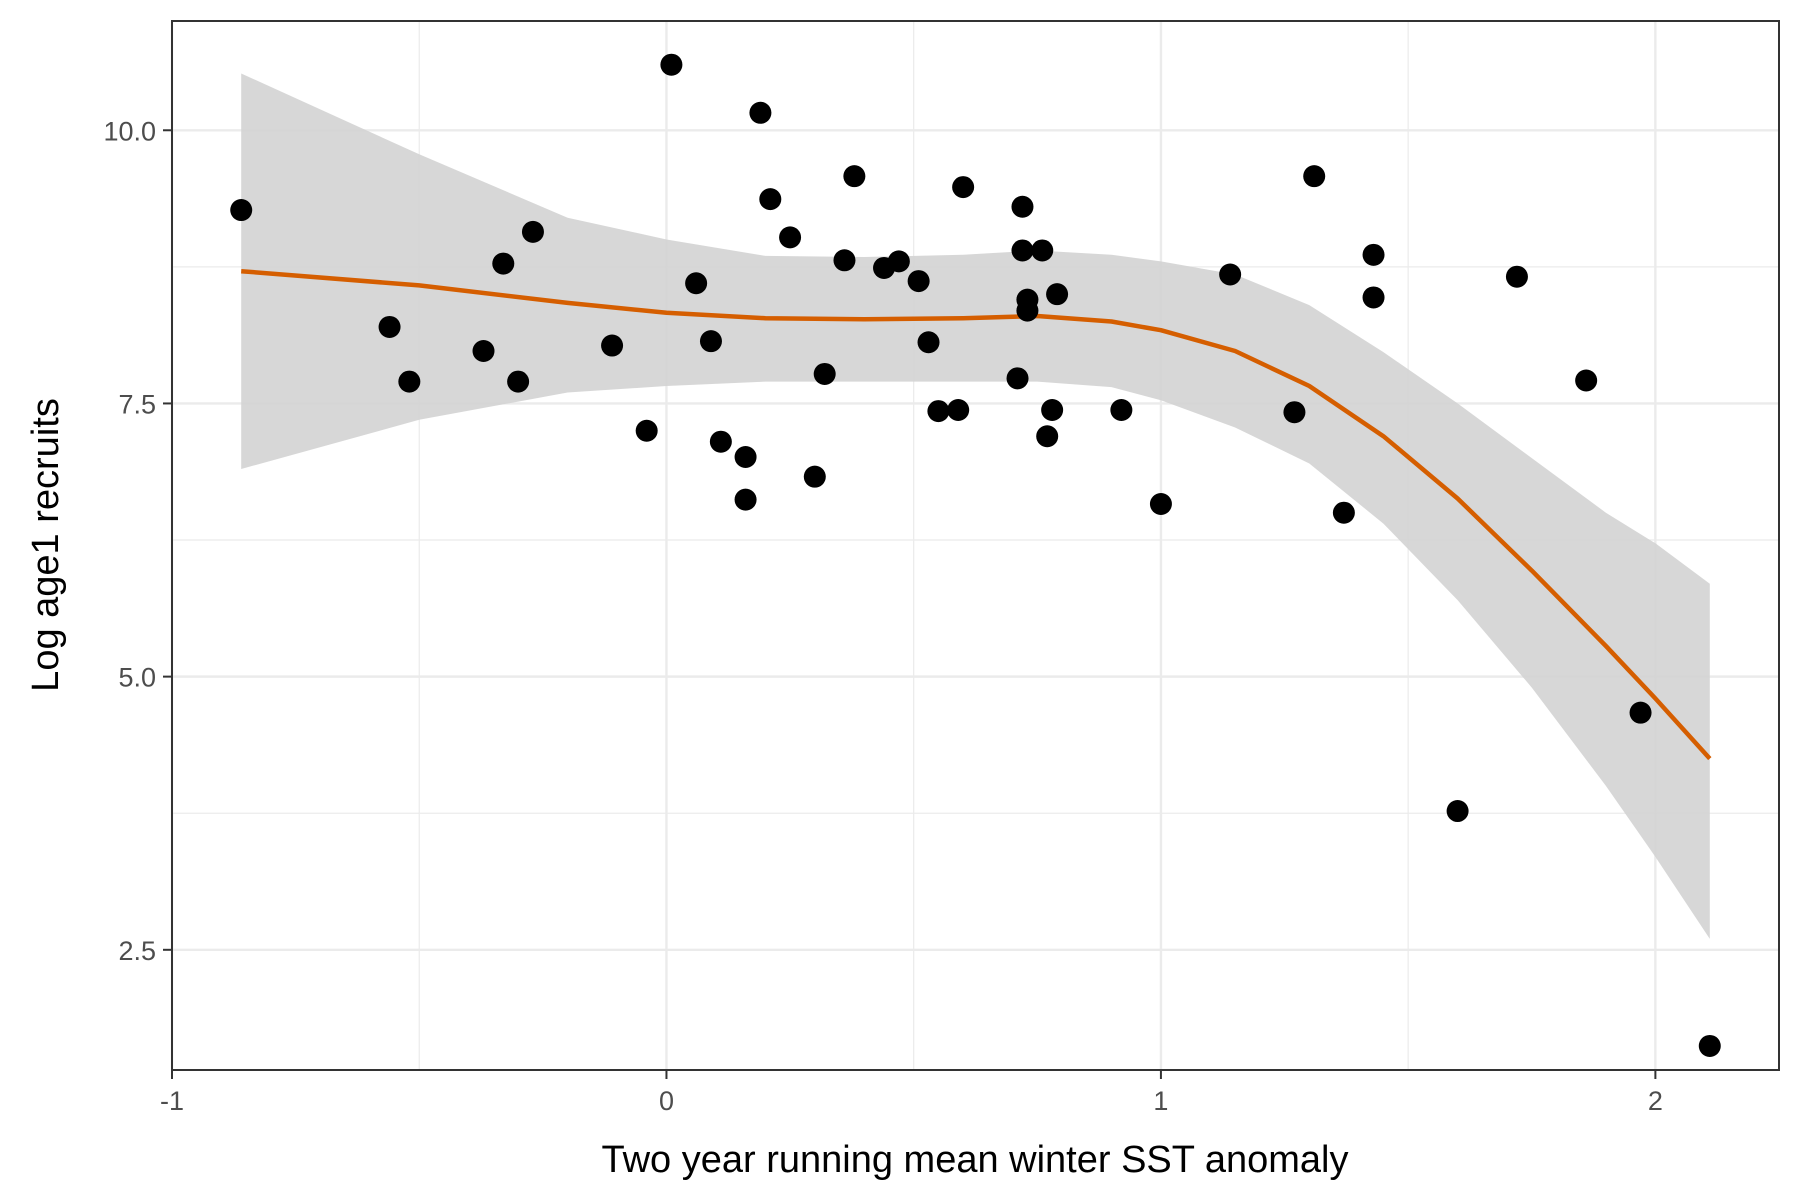 The height and width of the screenshot is (1200, 1800). I want to click on y-tick-label: 10.0, so click(129, 131).